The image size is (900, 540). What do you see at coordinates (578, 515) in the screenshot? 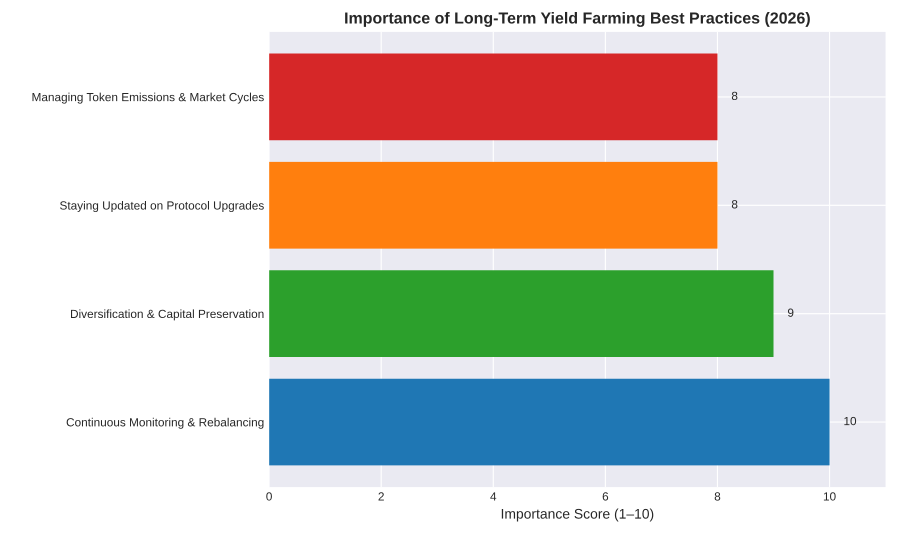
I see `x-axis-title: Importance Score (1–10)` at bounding box center [578, 515].